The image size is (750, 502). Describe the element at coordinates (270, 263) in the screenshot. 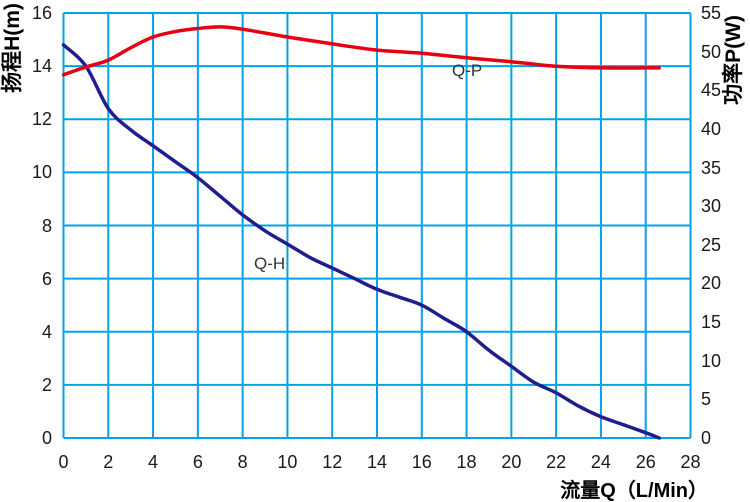

I see `curve-label-qh: Q-H` at that location.